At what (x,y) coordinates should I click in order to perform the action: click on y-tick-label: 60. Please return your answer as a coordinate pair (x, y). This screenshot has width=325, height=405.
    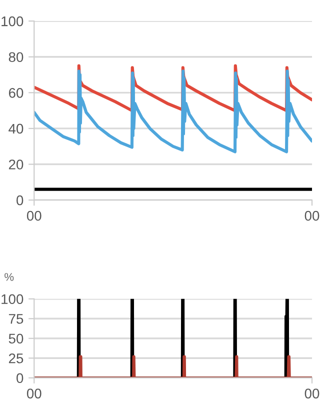
    Looking at the image, I should click on (16, 93).